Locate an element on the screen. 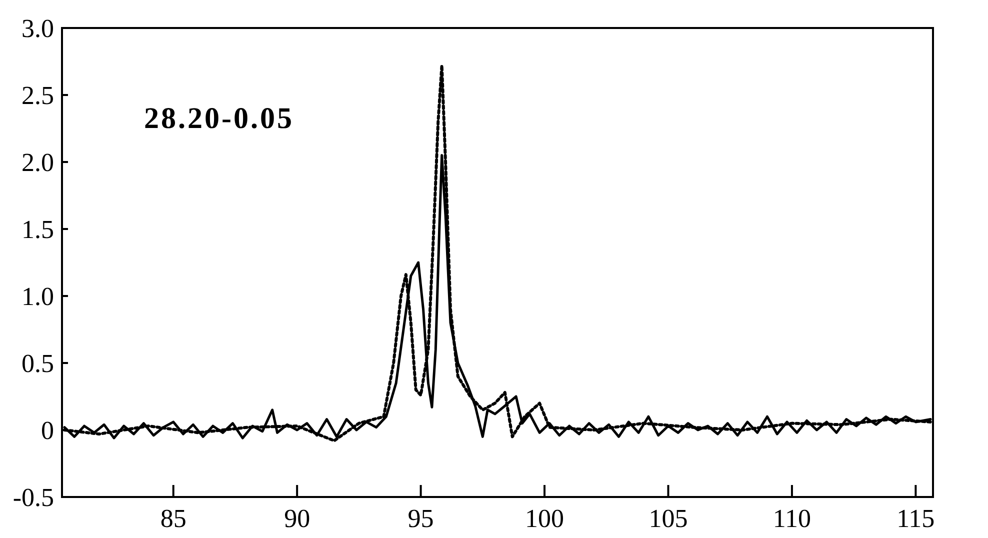 Image resolution: width=988 pixels, height=538 pixels. y-tick-label: 1.0 is located at coordinates (38, 296).